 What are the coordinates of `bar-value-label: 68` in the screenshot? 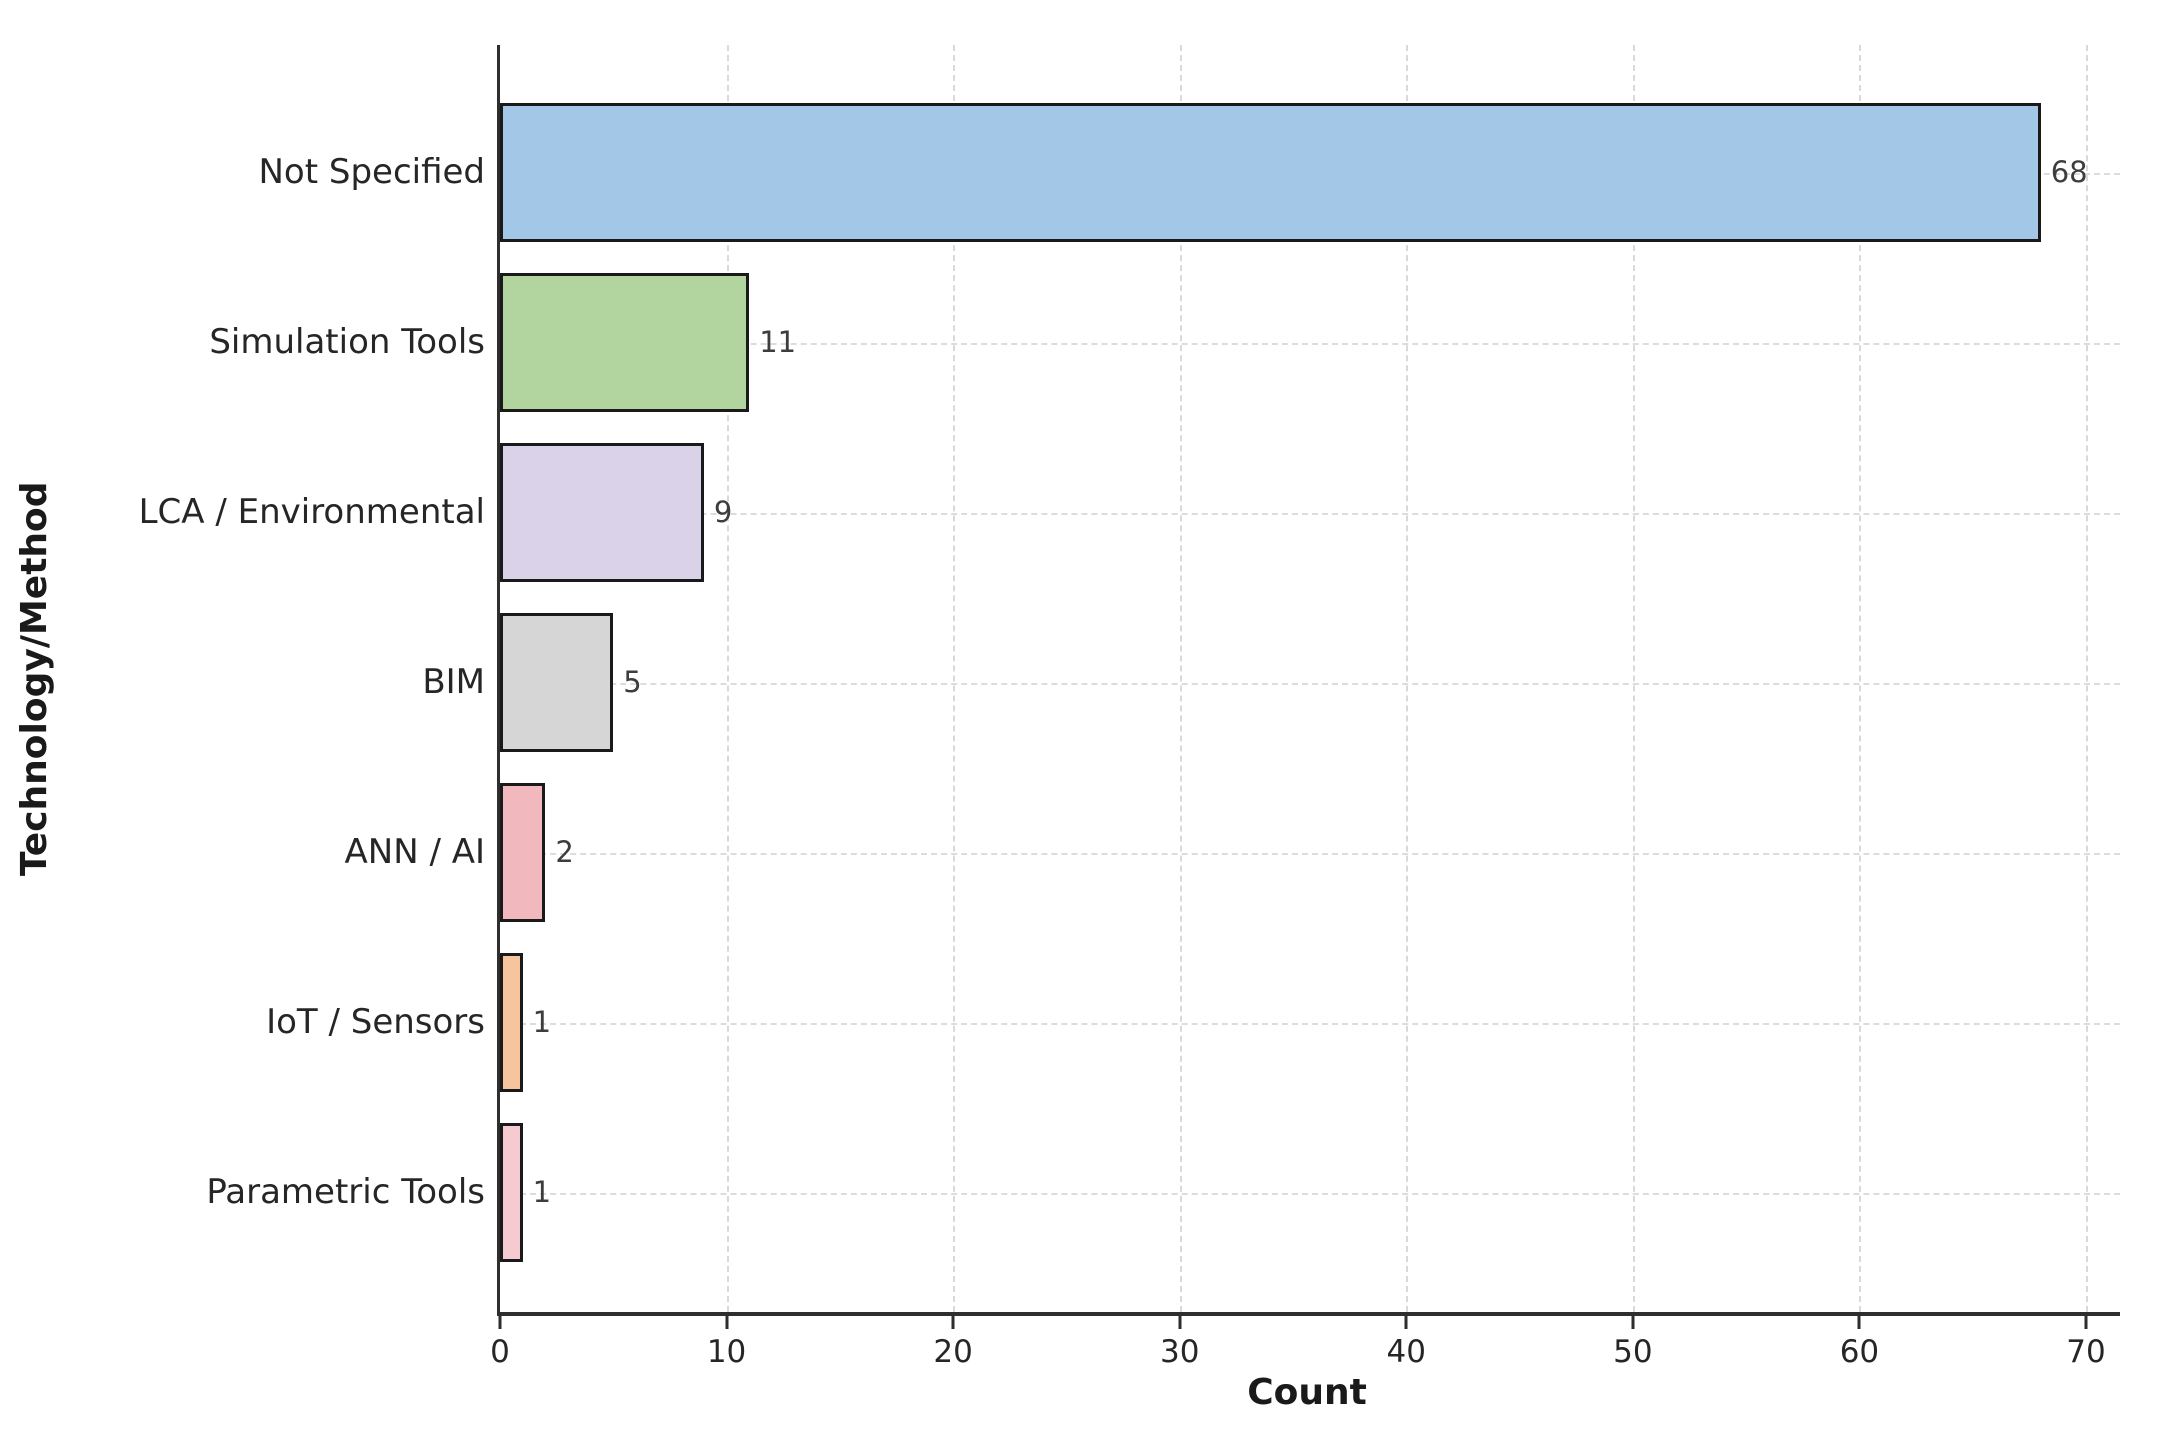 It's located at (2069, 172).